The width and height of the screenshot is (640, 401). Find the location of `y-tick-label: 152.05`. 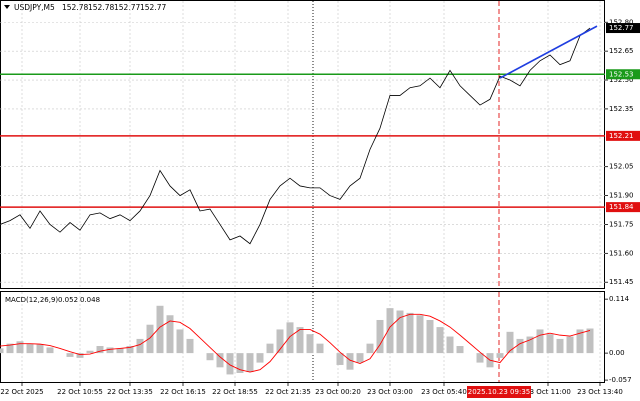

y-tick-label: 152.05 is located at coordinates (621, 167).